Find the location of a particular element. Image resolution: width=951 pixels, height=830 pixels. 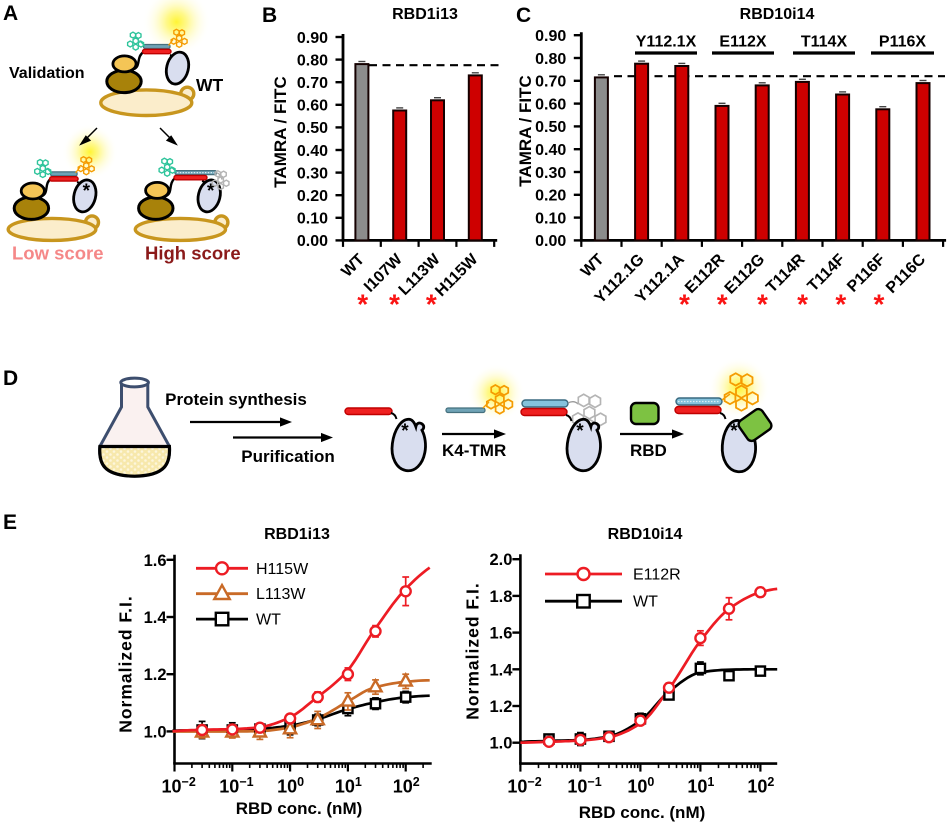

svg-text: P116X is located at coordinates (902, 42).